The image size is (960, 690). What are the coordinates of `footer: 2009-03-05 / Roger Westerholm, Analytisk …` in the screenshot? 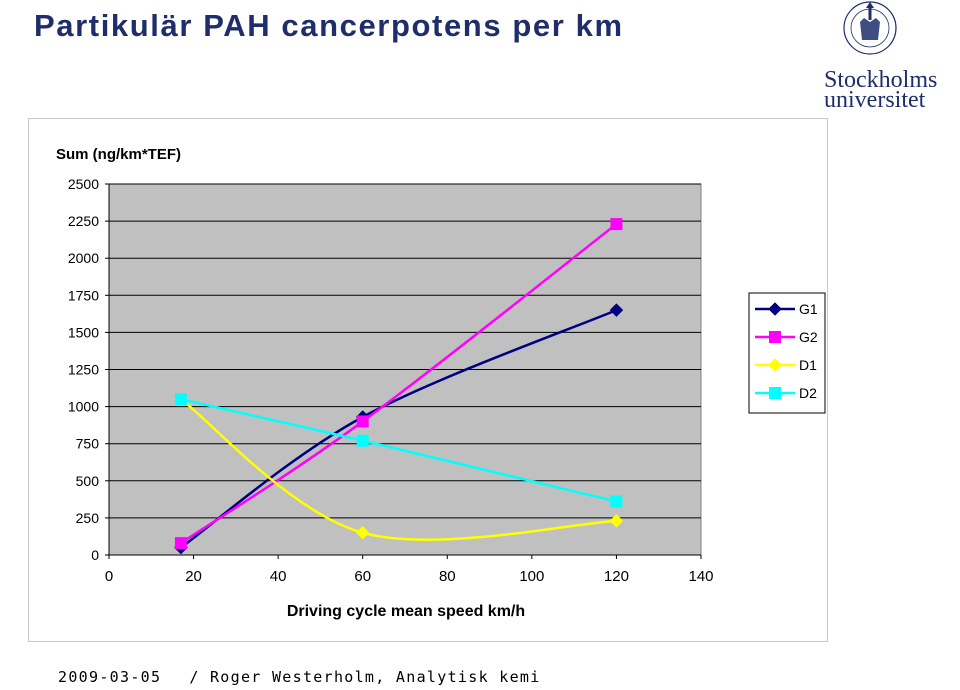 It's located at (313, 677).